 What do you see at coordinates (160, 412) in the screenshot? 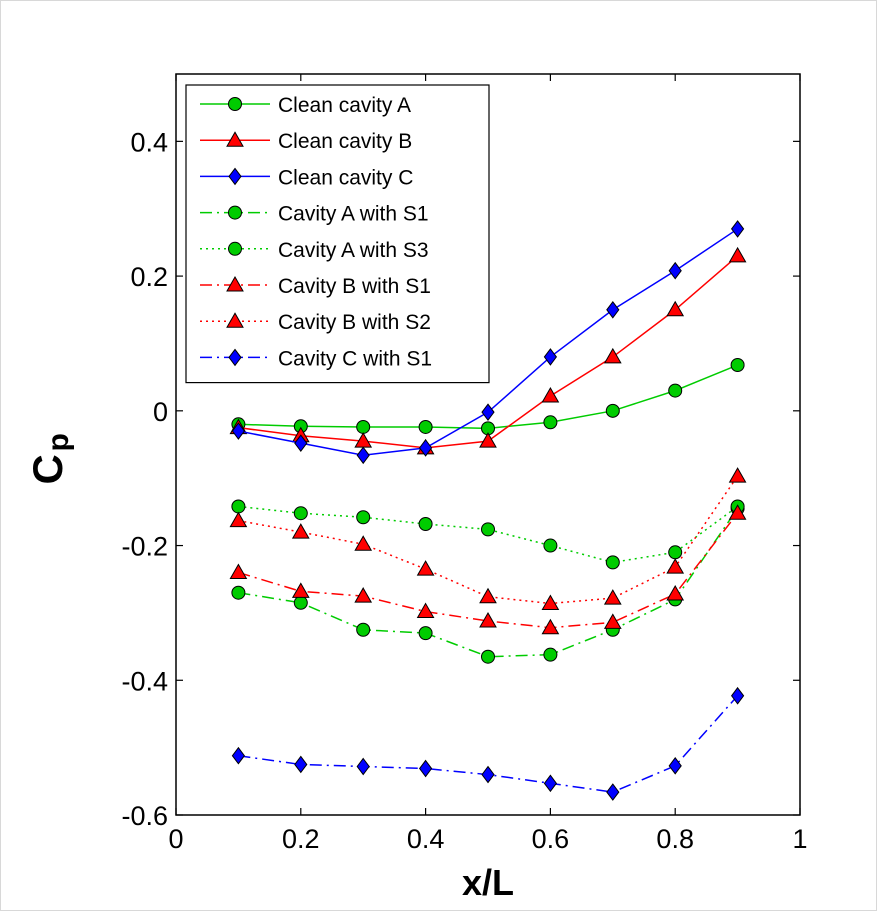
I see `y-tick-label: 0` at bounding box center [160, 412].